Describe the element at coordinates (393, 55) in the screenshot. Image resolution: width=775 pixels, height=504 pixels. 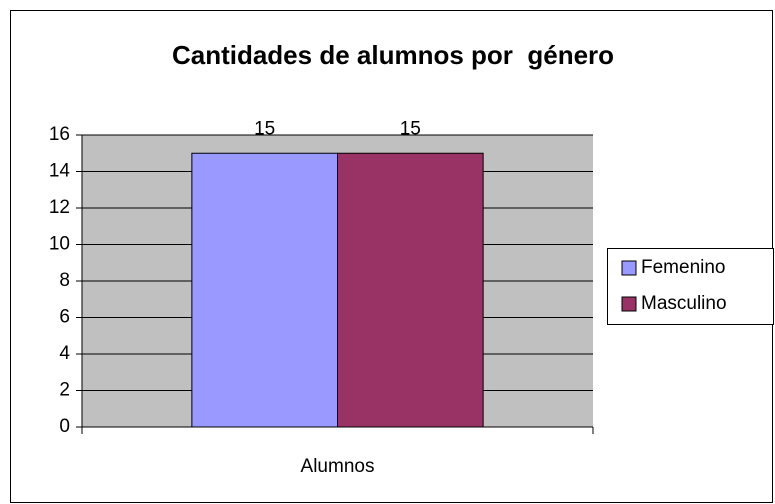
I see `chart-title: Cantidades de alumnos por género` at that location.